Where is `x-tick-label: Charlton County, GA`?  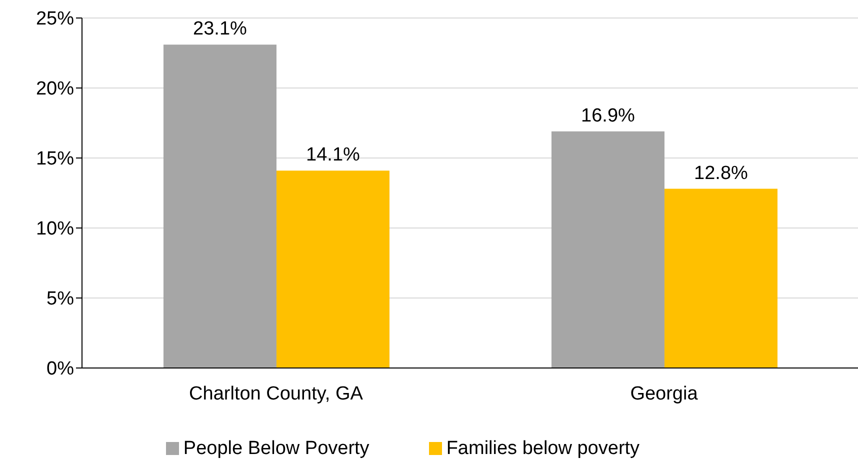 x-tick-label: Charlton County, GA is located at coordinates (276, 393).